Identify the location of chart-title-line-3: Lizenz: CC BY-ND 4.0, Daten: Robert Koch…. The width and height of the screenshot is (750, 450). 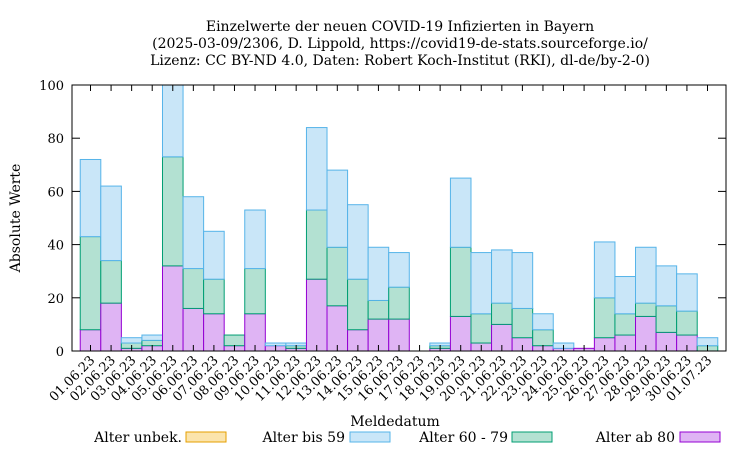
(400, 61).